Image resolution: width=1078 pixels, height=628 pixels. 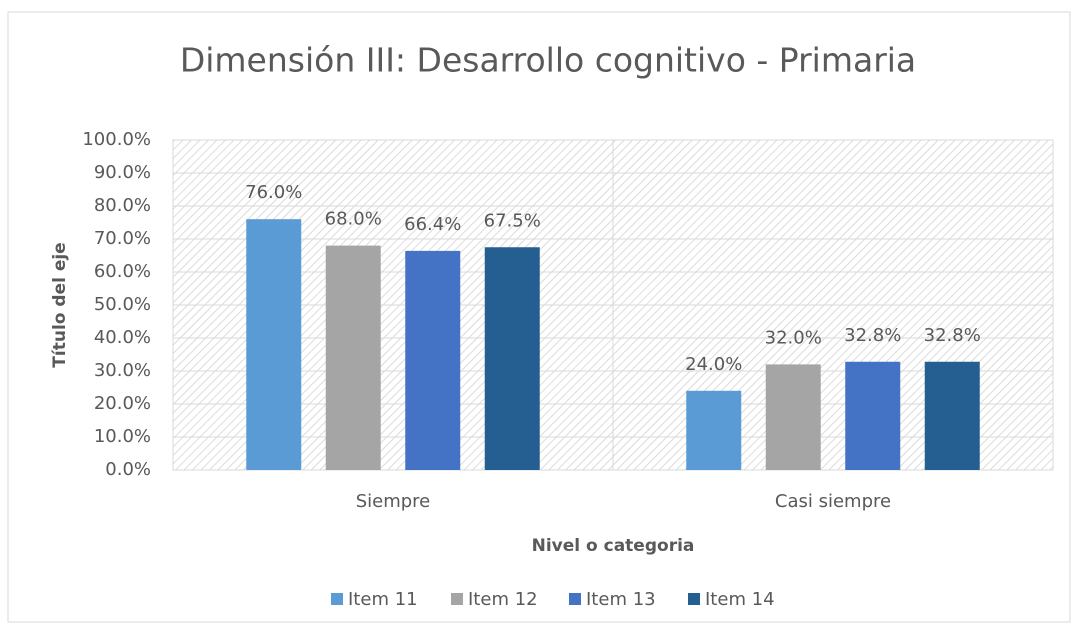 What do you see at coordinates (393, 501) in the screenshot?
I see `x-tick-label: Siempre` at bounding box center [393, 501].